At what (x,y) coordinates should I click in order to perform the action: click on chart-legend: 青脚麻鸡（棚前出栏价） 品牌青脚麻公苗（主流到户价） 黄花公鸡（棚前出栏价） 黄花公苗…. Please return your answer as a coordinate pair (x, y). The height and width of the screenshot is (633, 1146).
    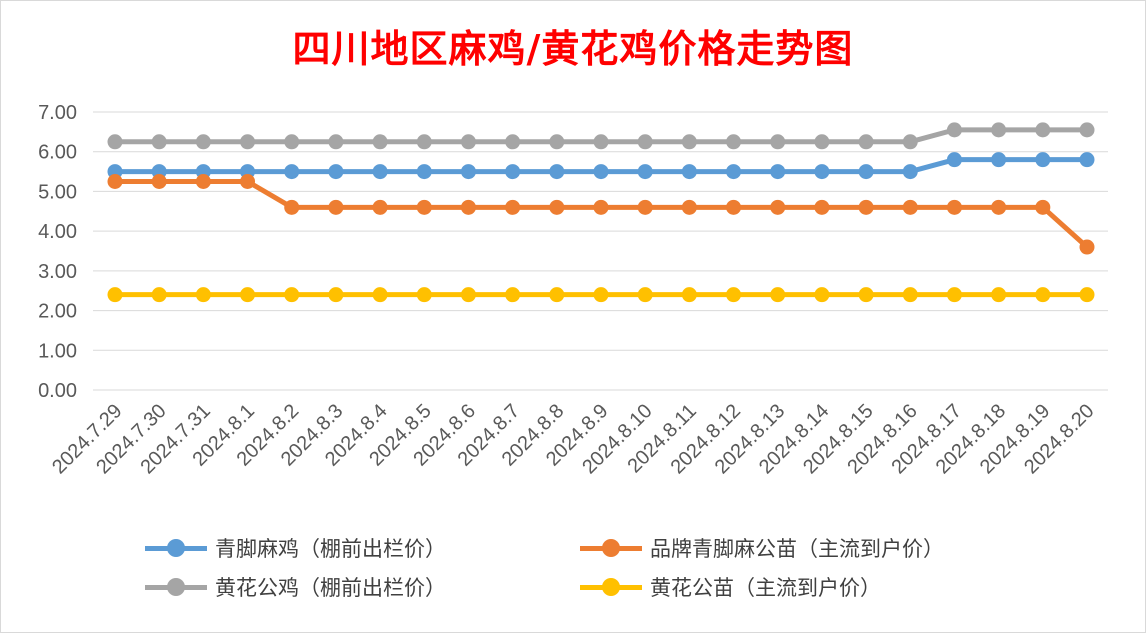
    Looking at the image, I should click on (573, 573).